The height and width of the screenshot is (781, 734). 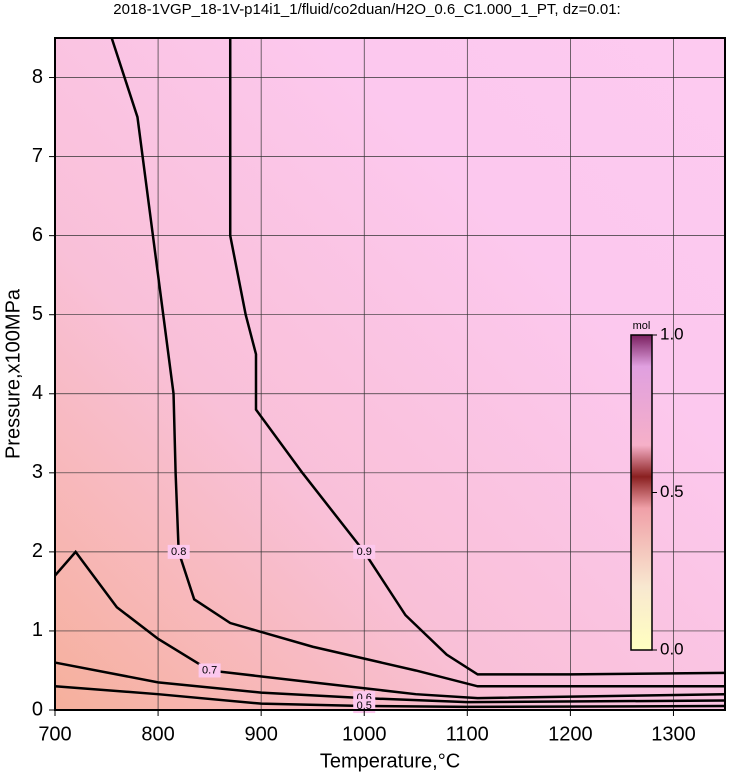 What do you see at coordinates (570, 734) in the screenshot?
I see `x-tick-label: 1200` at bounding box center [570, 734].